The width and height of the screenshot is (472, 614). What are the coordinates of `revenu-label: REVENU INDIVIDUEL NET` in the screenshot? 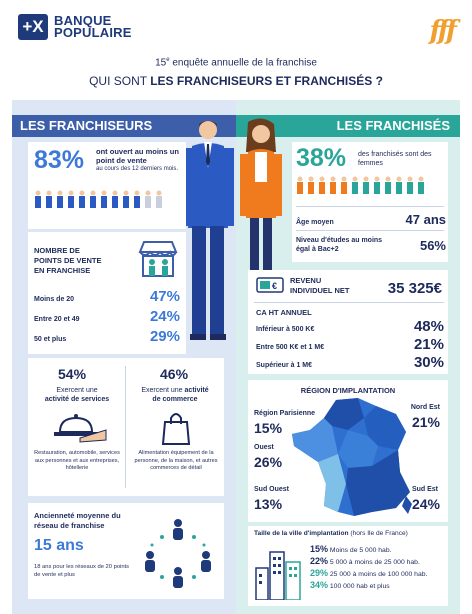 It's located at (320, 285).